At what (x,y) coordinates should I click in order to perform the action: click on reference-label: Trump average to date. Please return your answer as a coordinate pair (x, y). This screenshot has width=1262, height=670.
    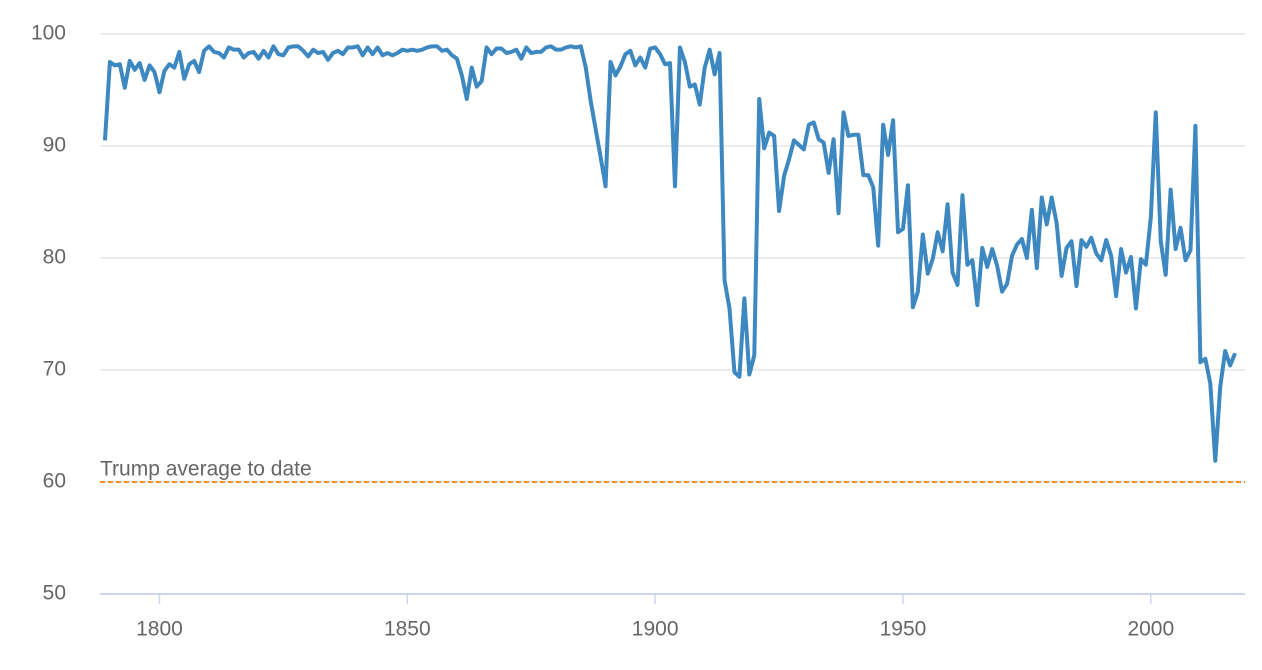
    Looking at the image, I should click on (206, 469).